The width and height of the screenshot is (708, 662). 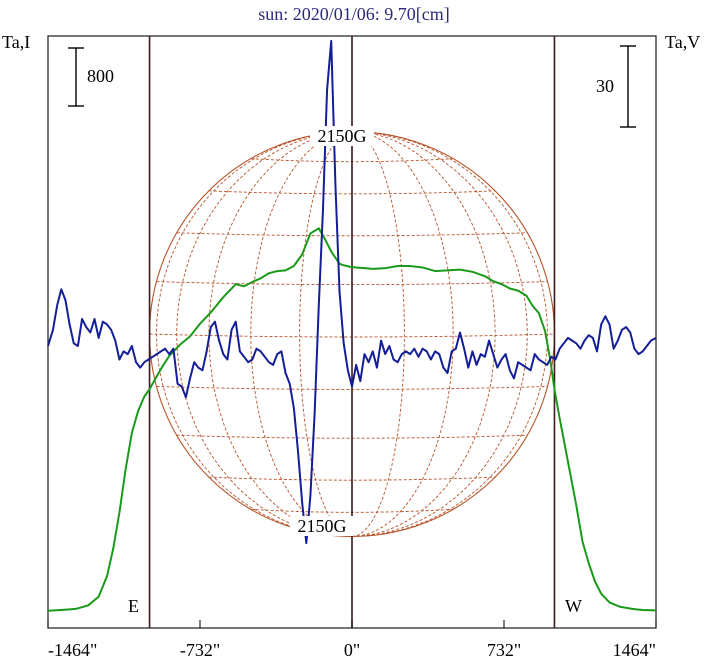 I want to click on west-limb-label: W, so click(x=573, y=606).